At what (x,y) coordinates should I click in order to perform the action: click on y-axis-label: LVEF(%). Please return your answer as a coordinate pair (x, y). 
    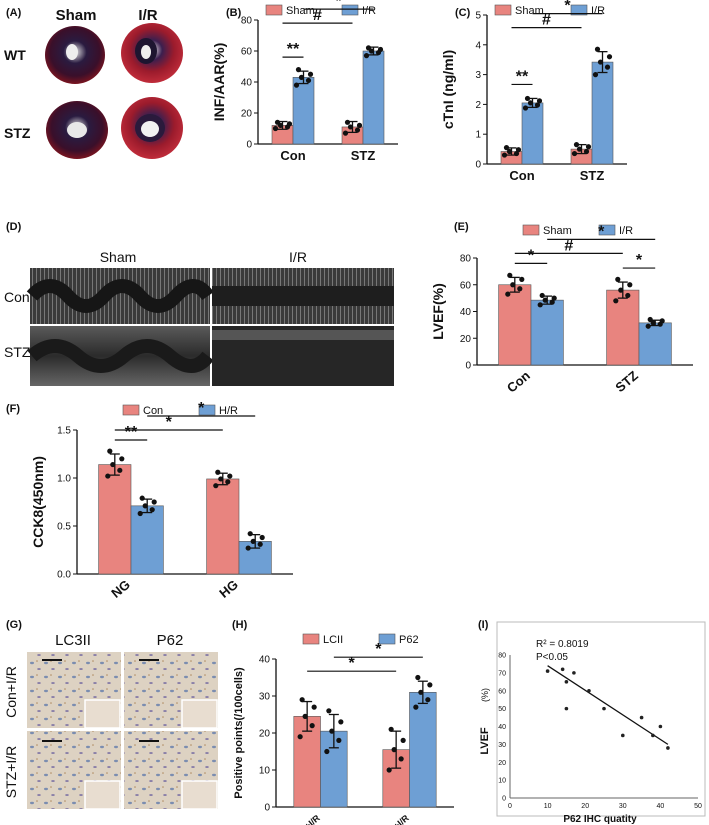
    Looking at the image, I should click on (438, 311).